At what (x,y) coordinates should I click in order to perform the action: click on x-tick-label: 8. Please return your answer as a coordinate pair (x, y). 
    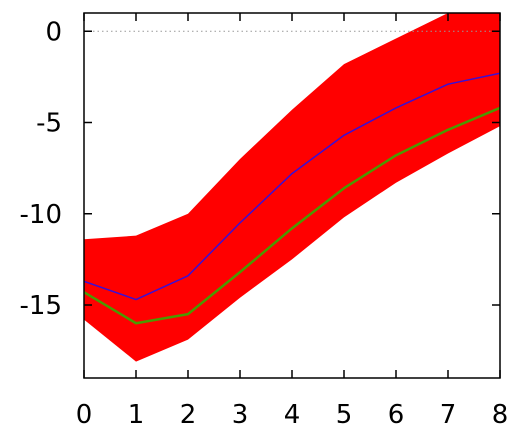
    Looking at the image, I should click on (500, 415).